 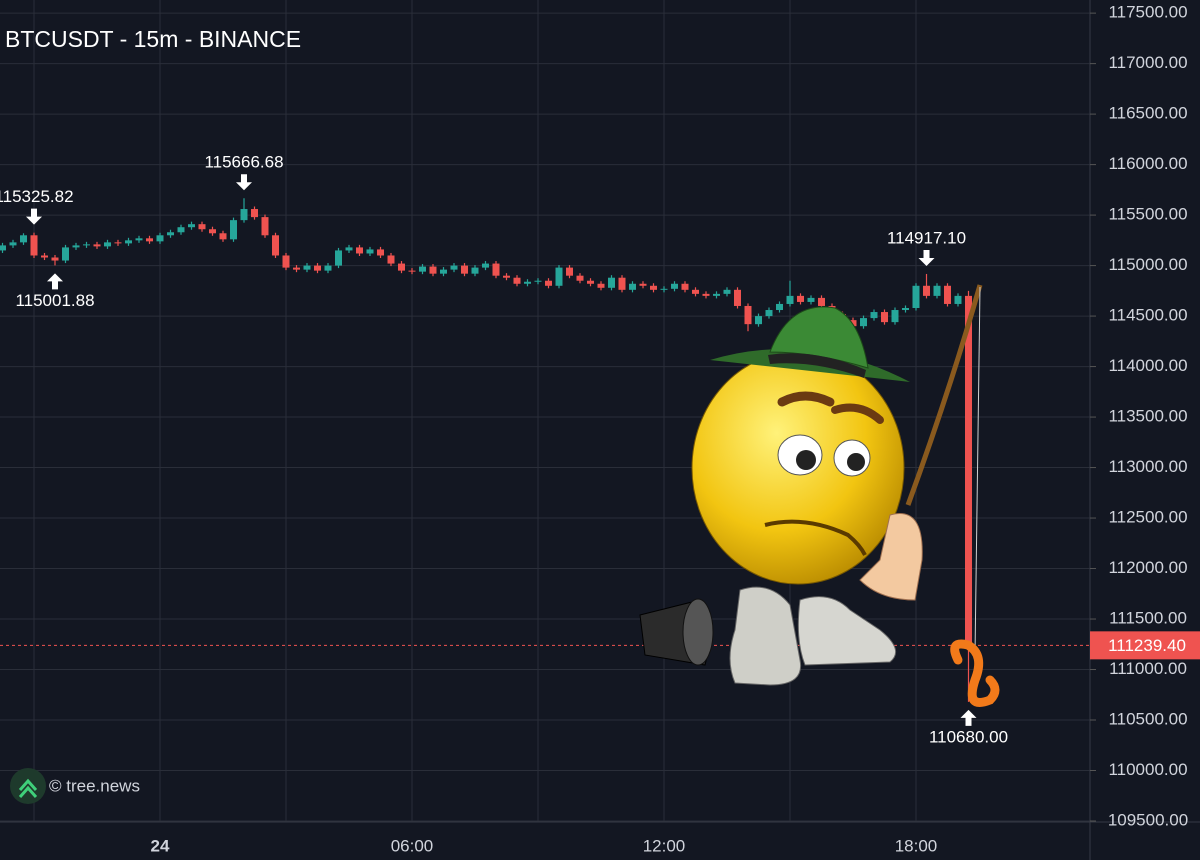 What do you see at coordinates (806, 399) in the screenshot?
I see `eyebrow` at bounding box center [806, 399].